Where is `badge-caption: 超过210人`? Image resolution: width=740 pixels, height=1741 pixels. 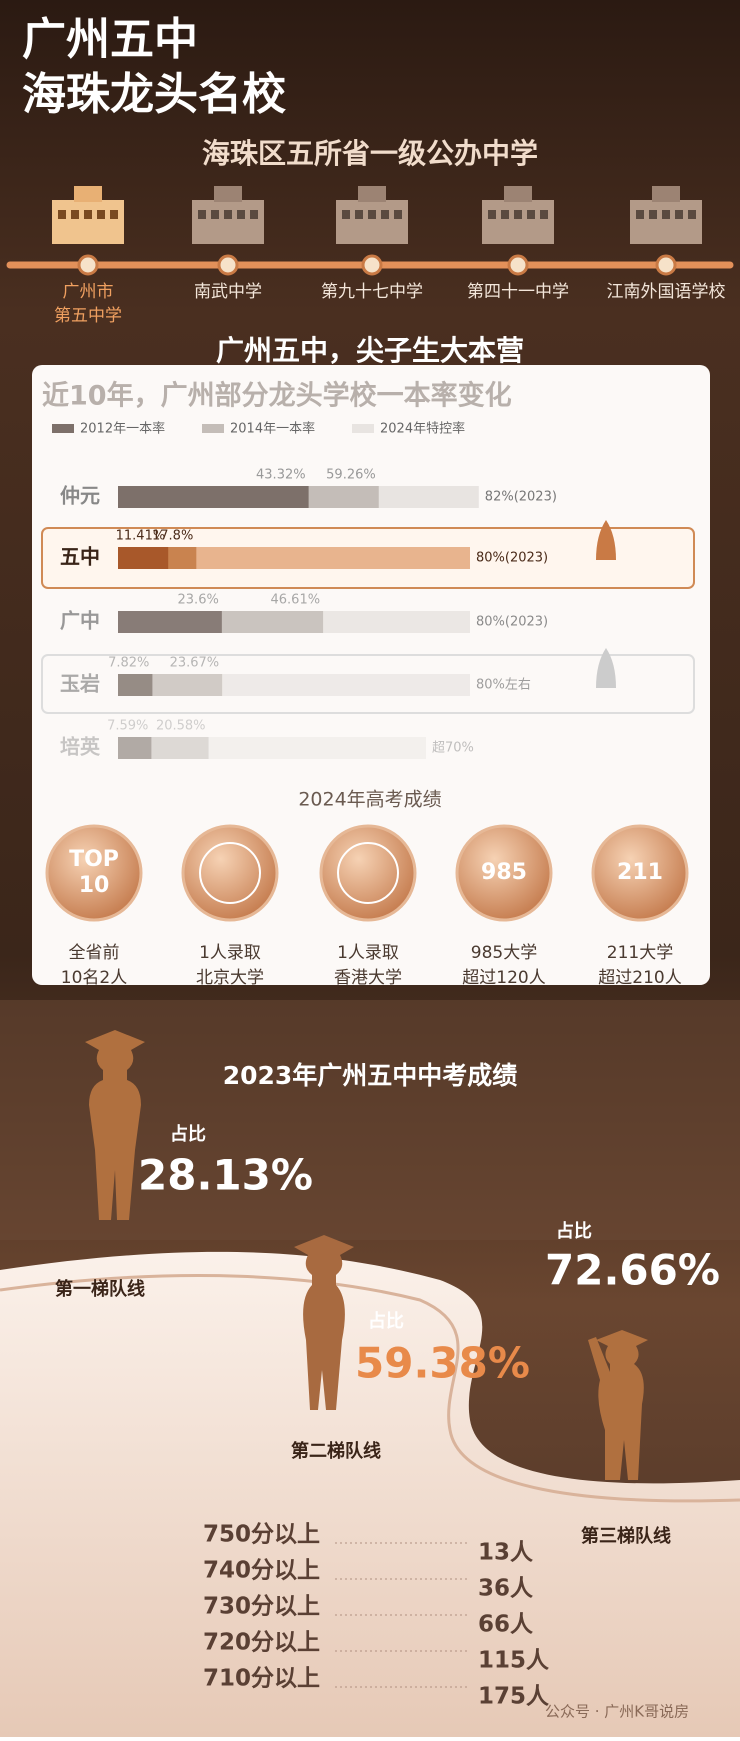
badge-caption: 超过210人 is located at coordinates (639, 978).